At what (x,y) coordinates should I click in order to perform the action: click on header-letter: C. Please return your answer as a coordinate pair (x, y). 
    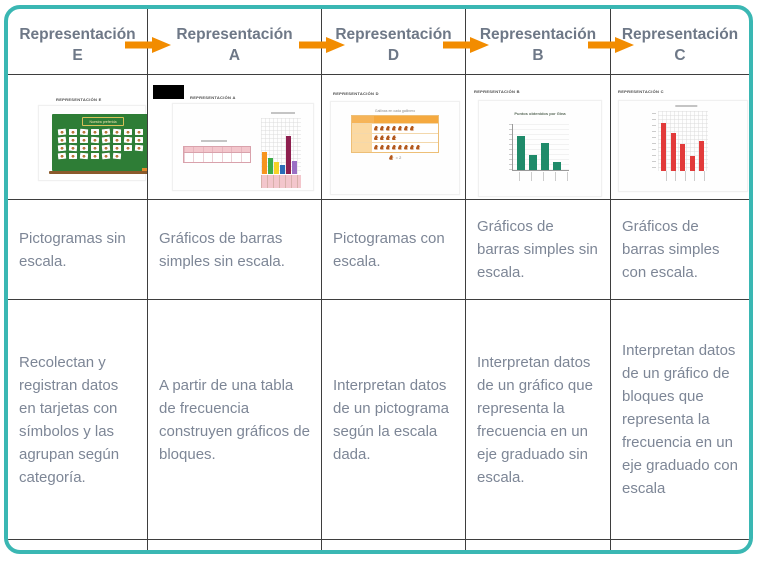
    Looking at the image, I should click on (680, 55).